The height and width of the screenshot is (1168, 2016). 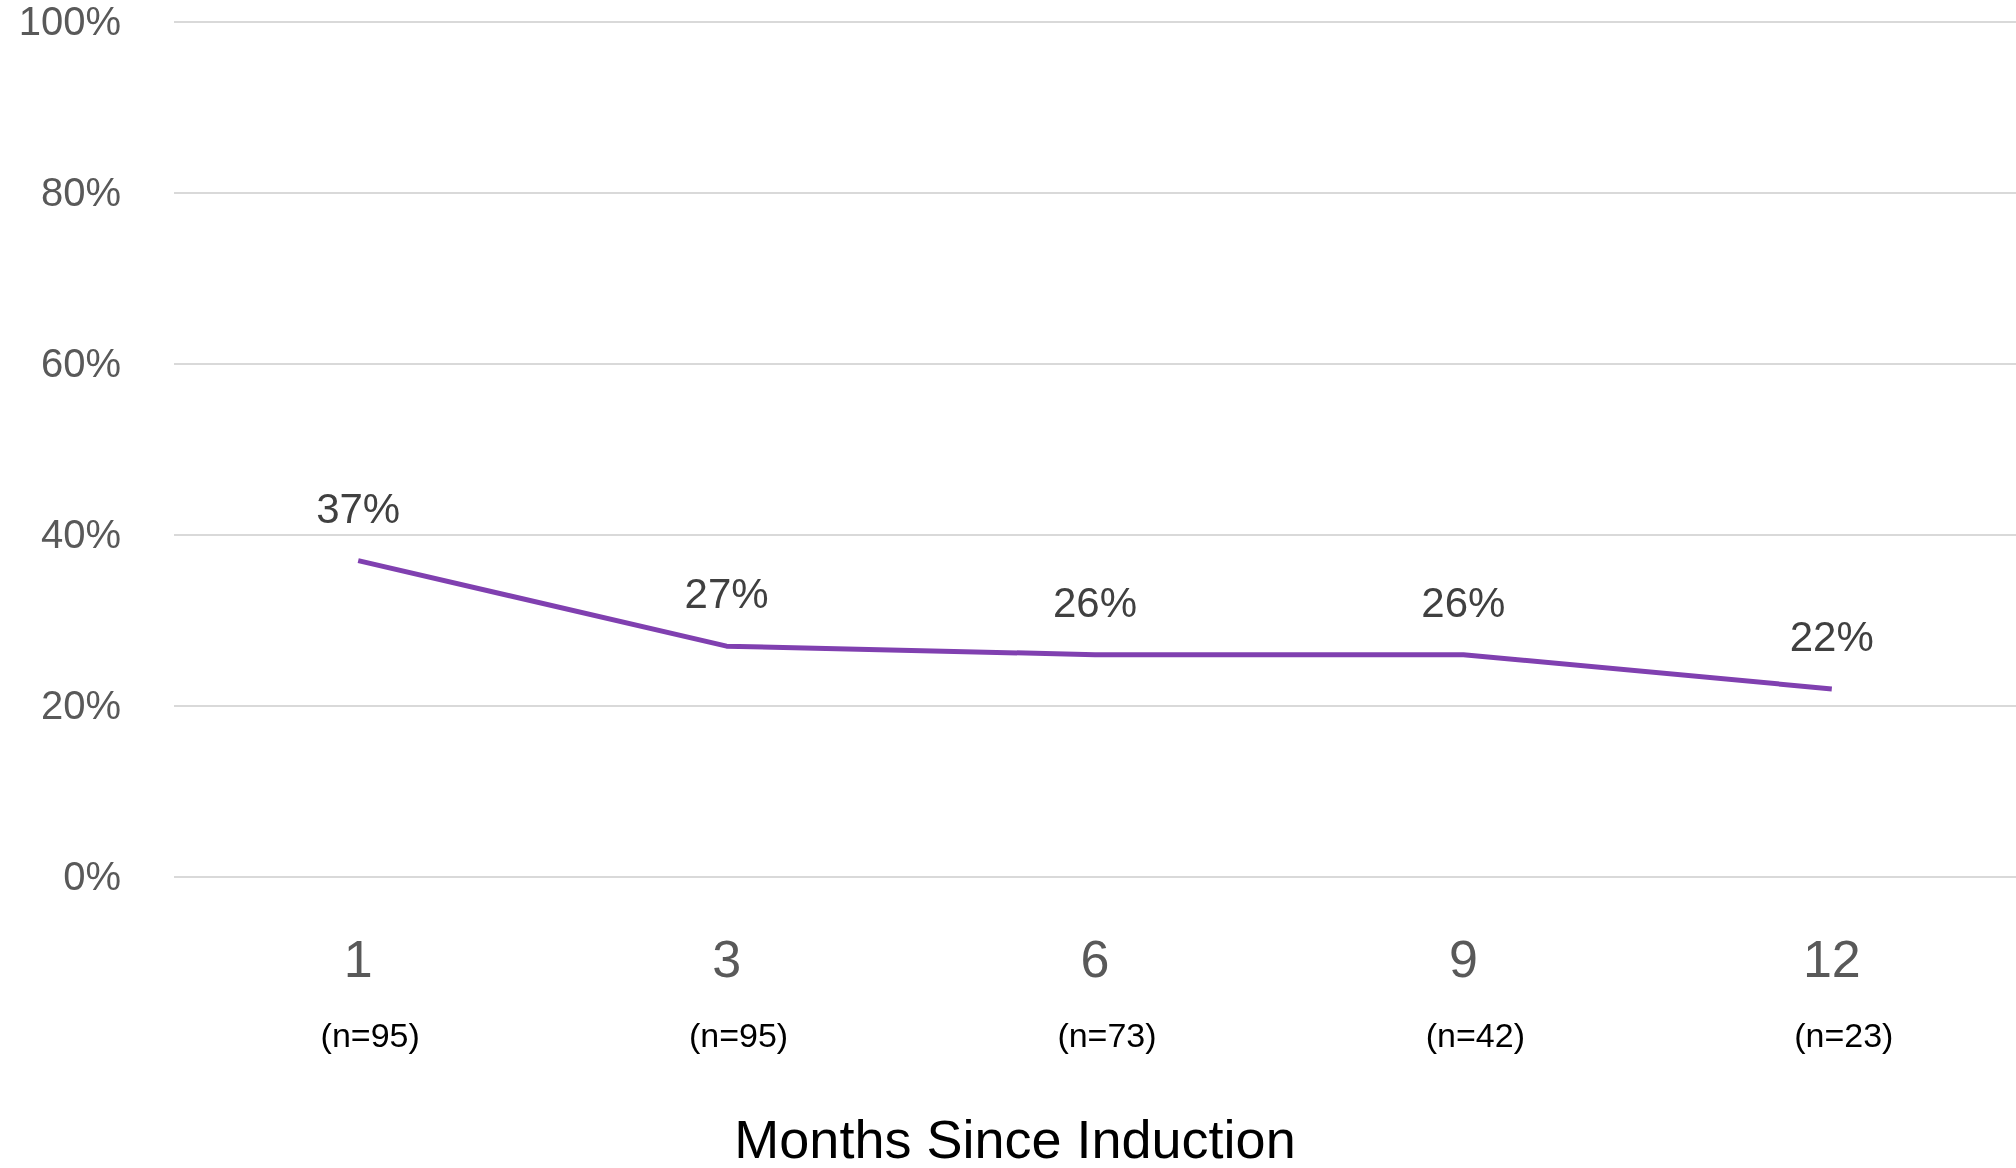 I want to click on text: (n=23), so click(x=1844, y=1035).